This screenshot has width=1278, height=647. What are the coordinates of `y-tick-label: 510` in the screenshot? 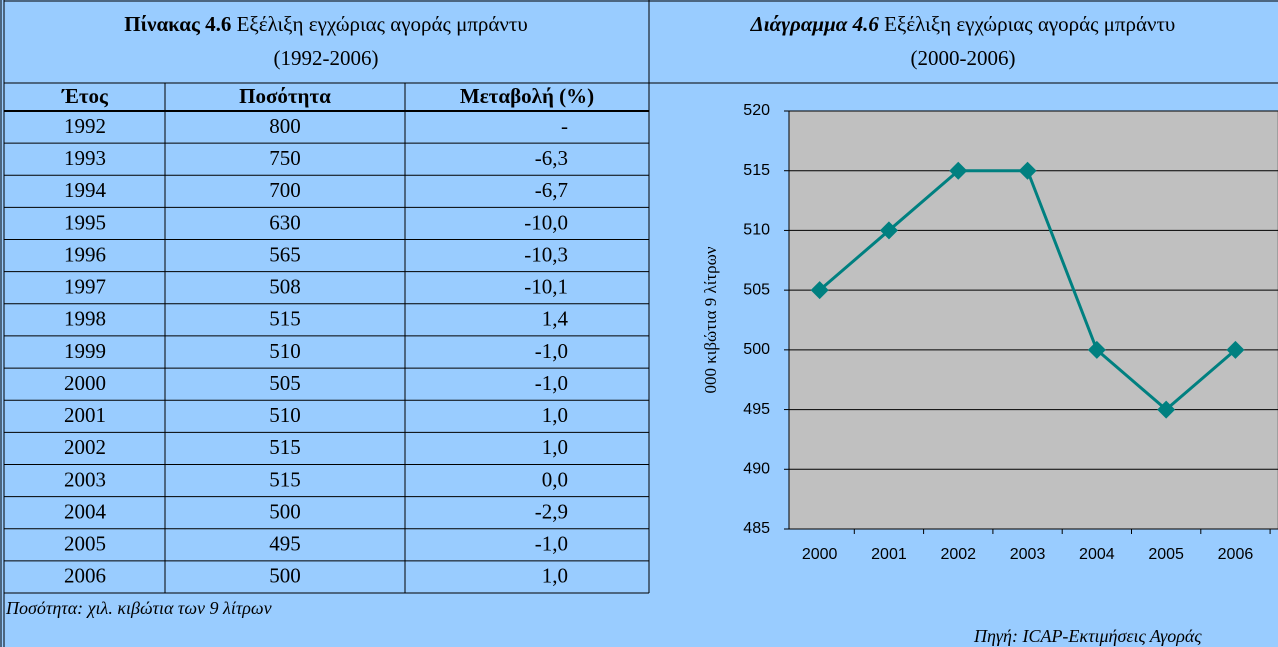 It's located at (756, 230).